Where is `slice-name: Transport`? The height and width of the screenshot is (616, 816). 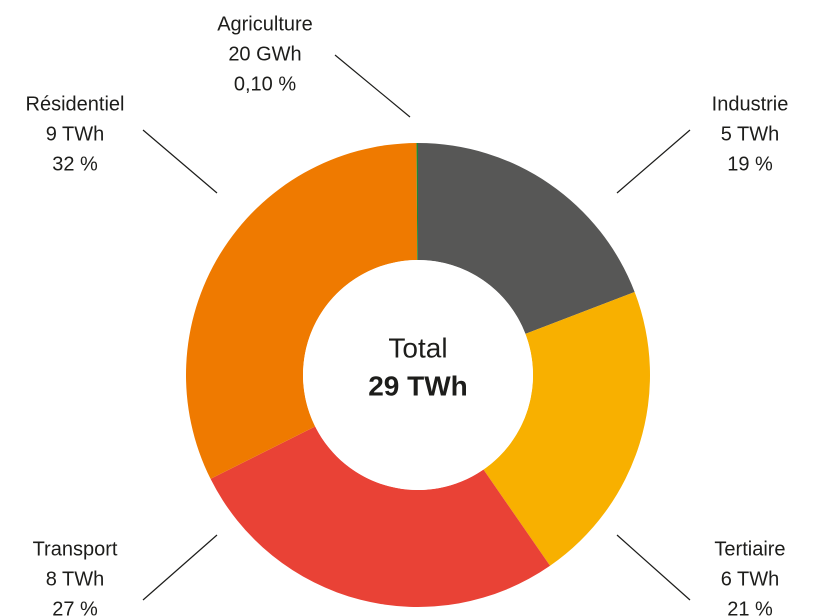
slice-name: Transport is located at coordinates (75, 549).